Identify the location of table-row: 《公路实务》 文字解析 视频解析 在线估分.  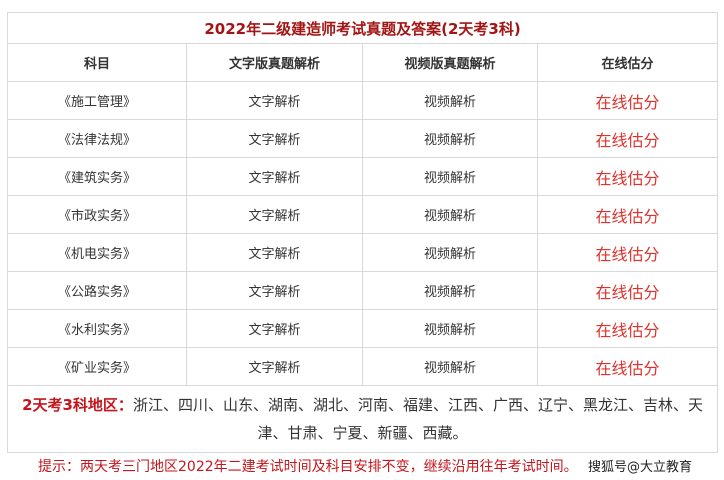
(363, 290).